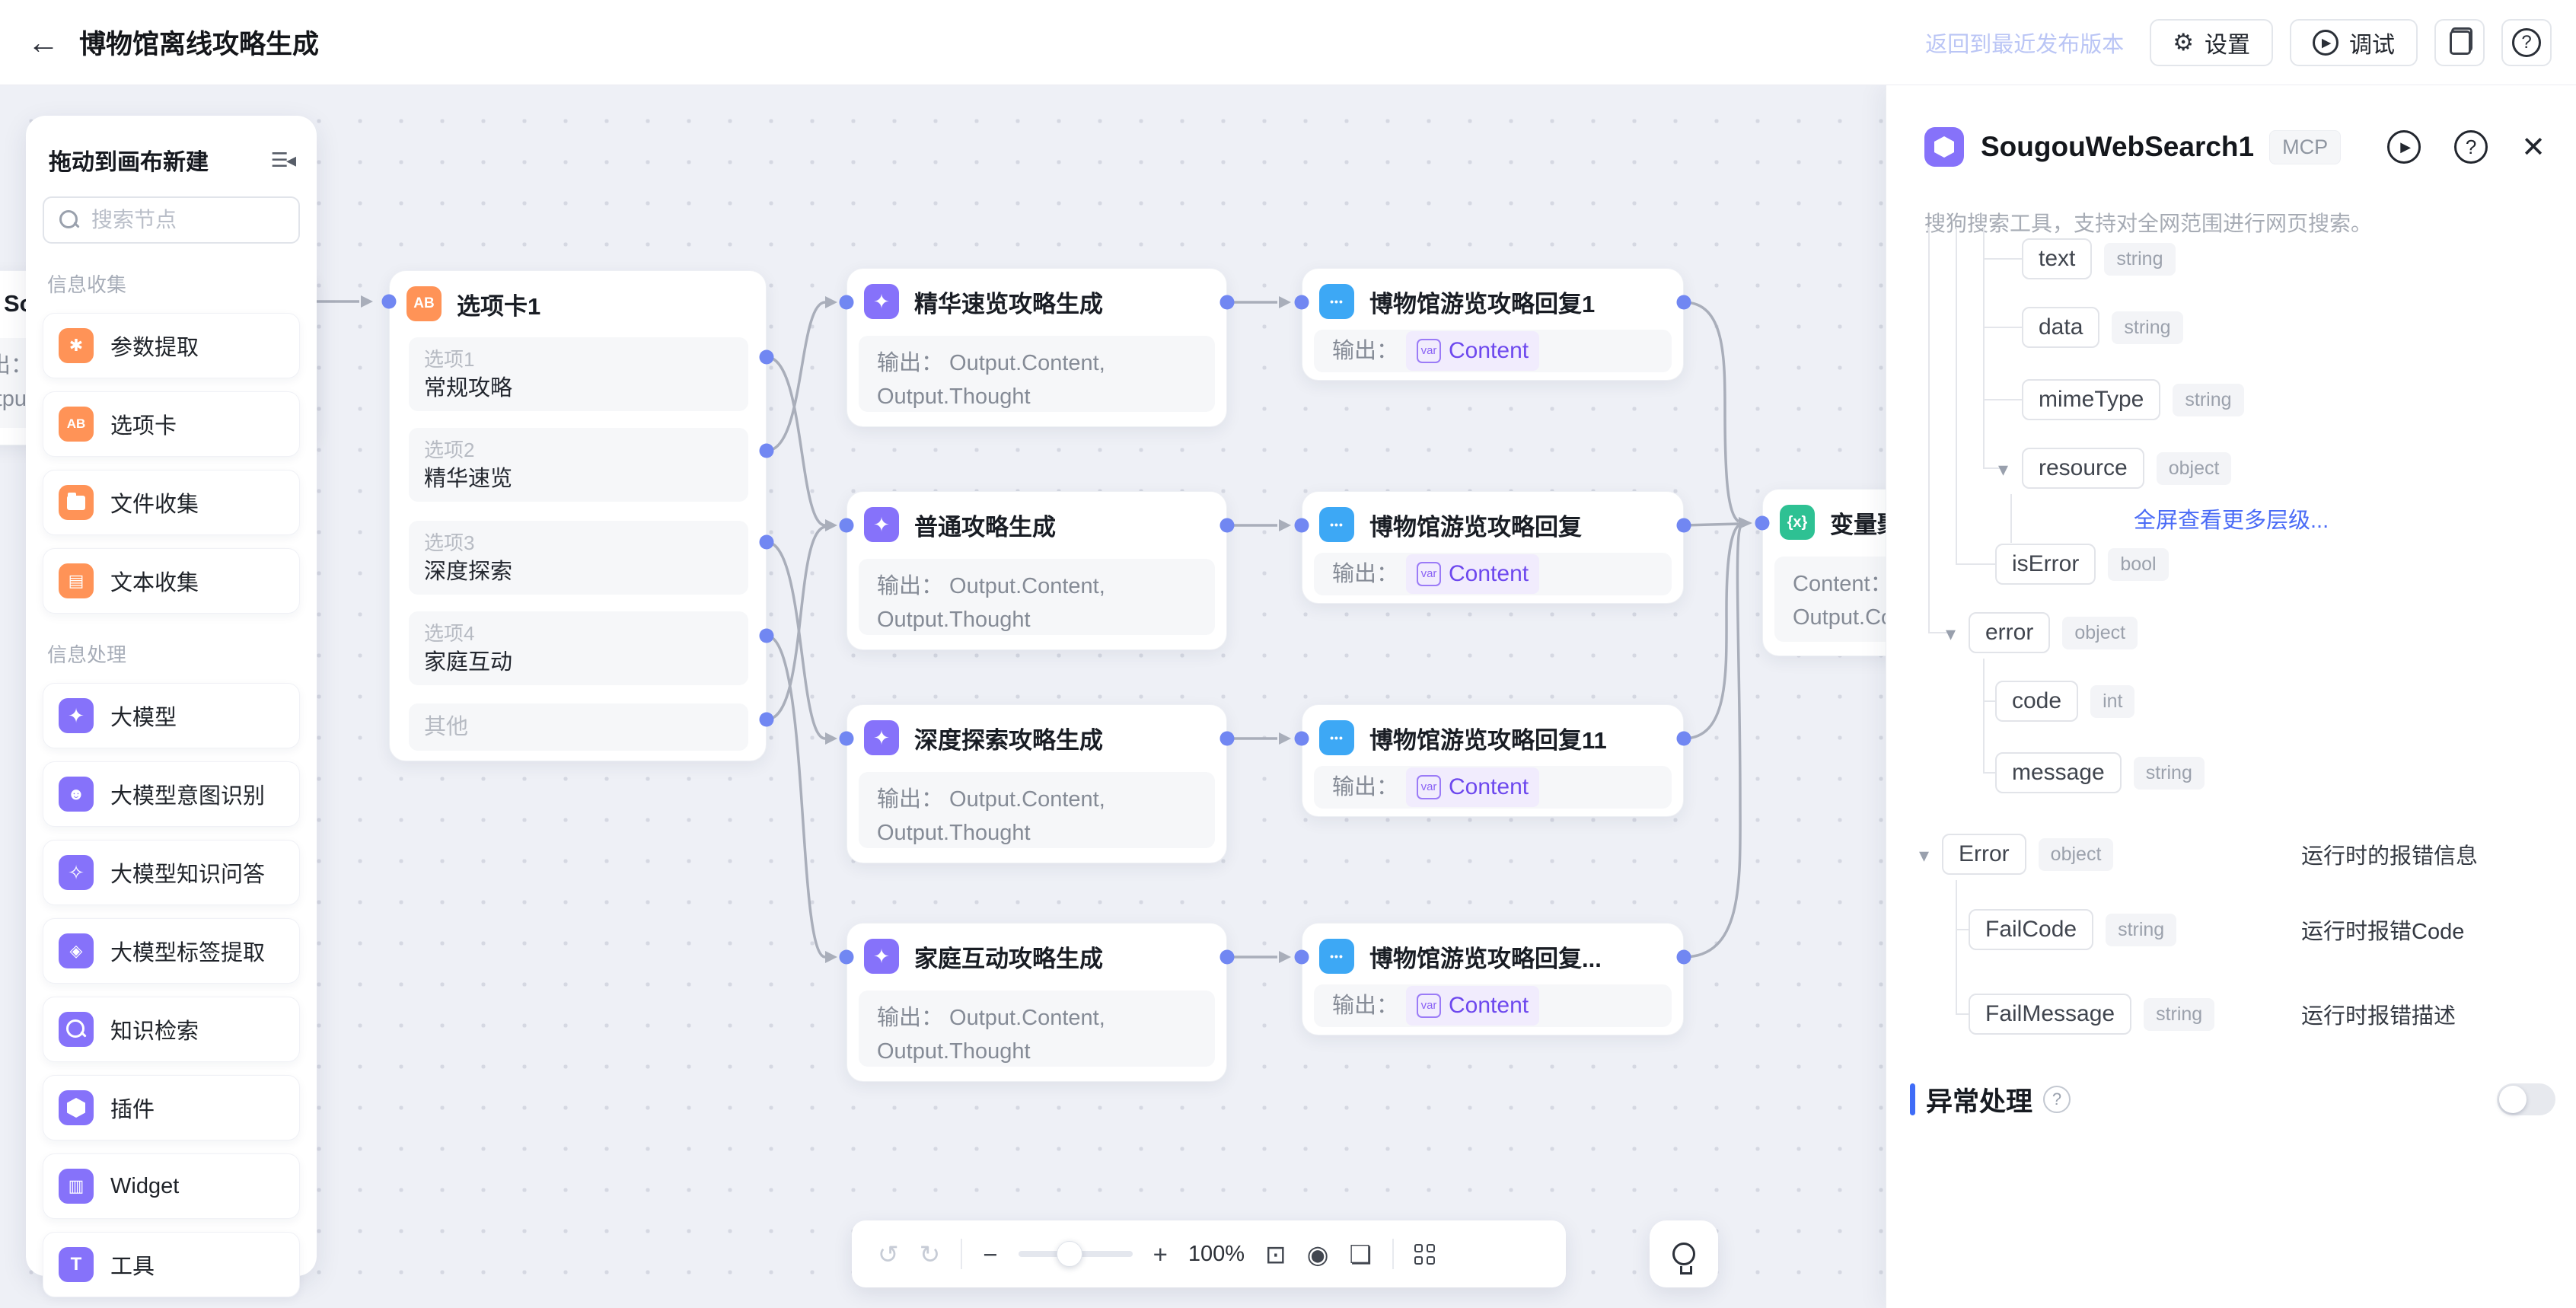 Image resolution: width=2576 pixels, height=1308 pixels. Describe the element at coordinates (2092, 1014) in the screenshot. I see `tree-row-failmessage: FailMessage string` at that location.